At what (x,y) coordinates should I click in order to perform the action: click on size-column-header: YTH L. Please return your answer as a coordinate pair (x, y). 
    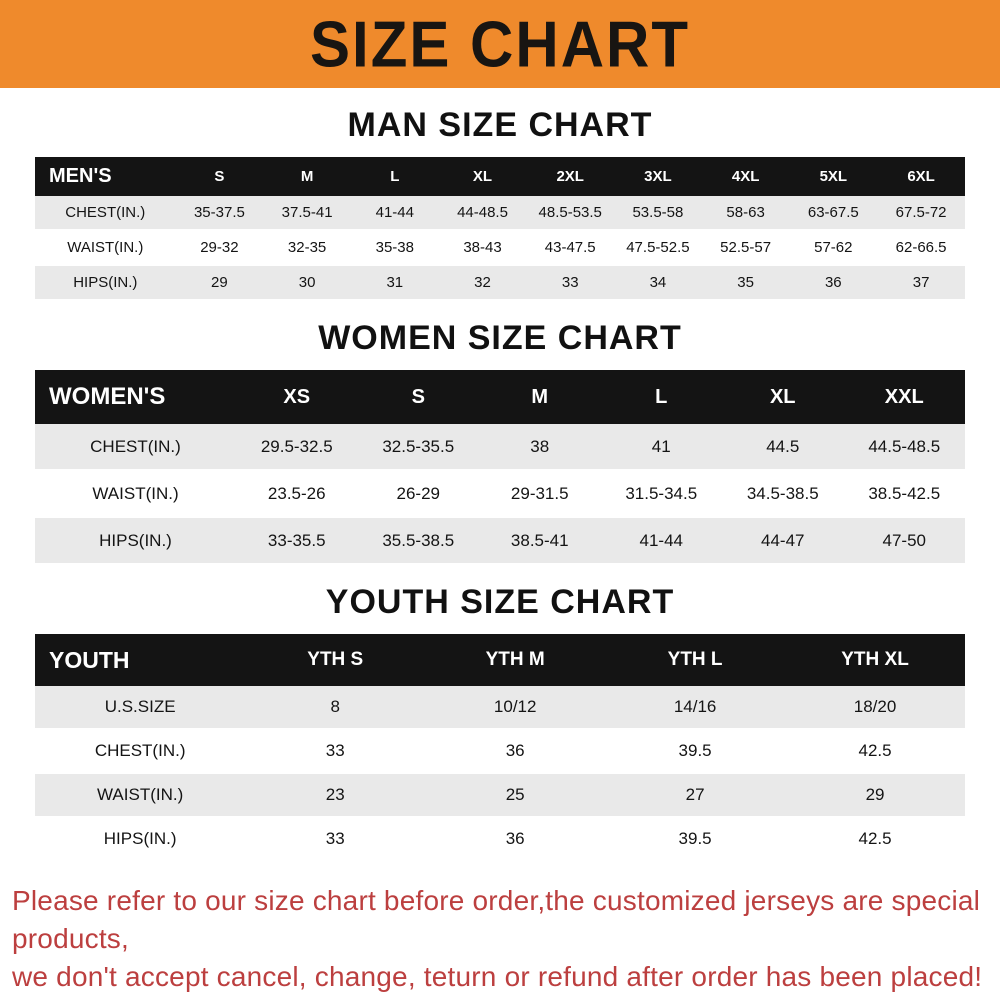
    Looking at the image, I should click on (695, 660).